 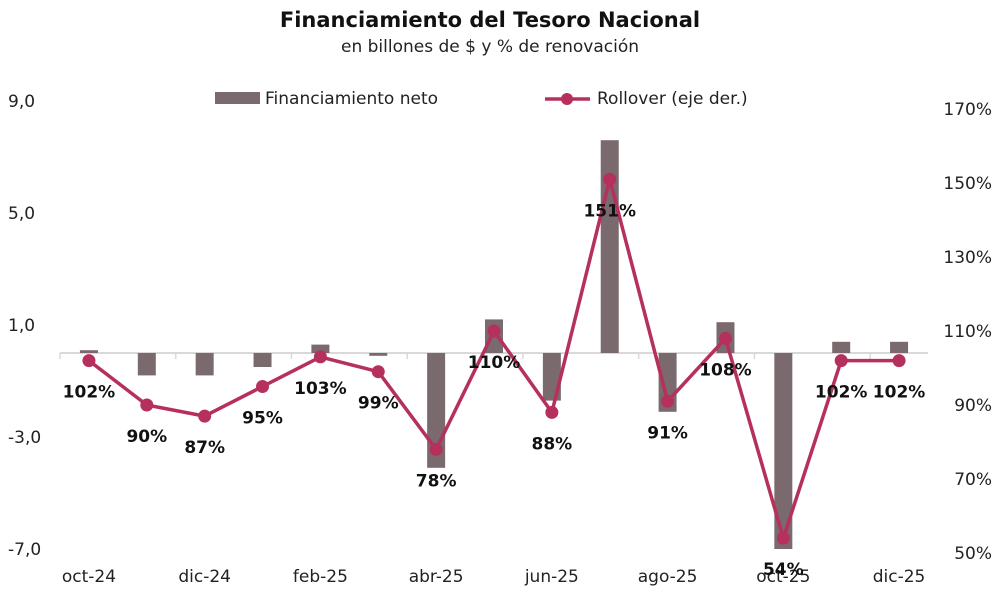 I want to click on y-left-tick-label: -3,0, so click(x=24, y=438).